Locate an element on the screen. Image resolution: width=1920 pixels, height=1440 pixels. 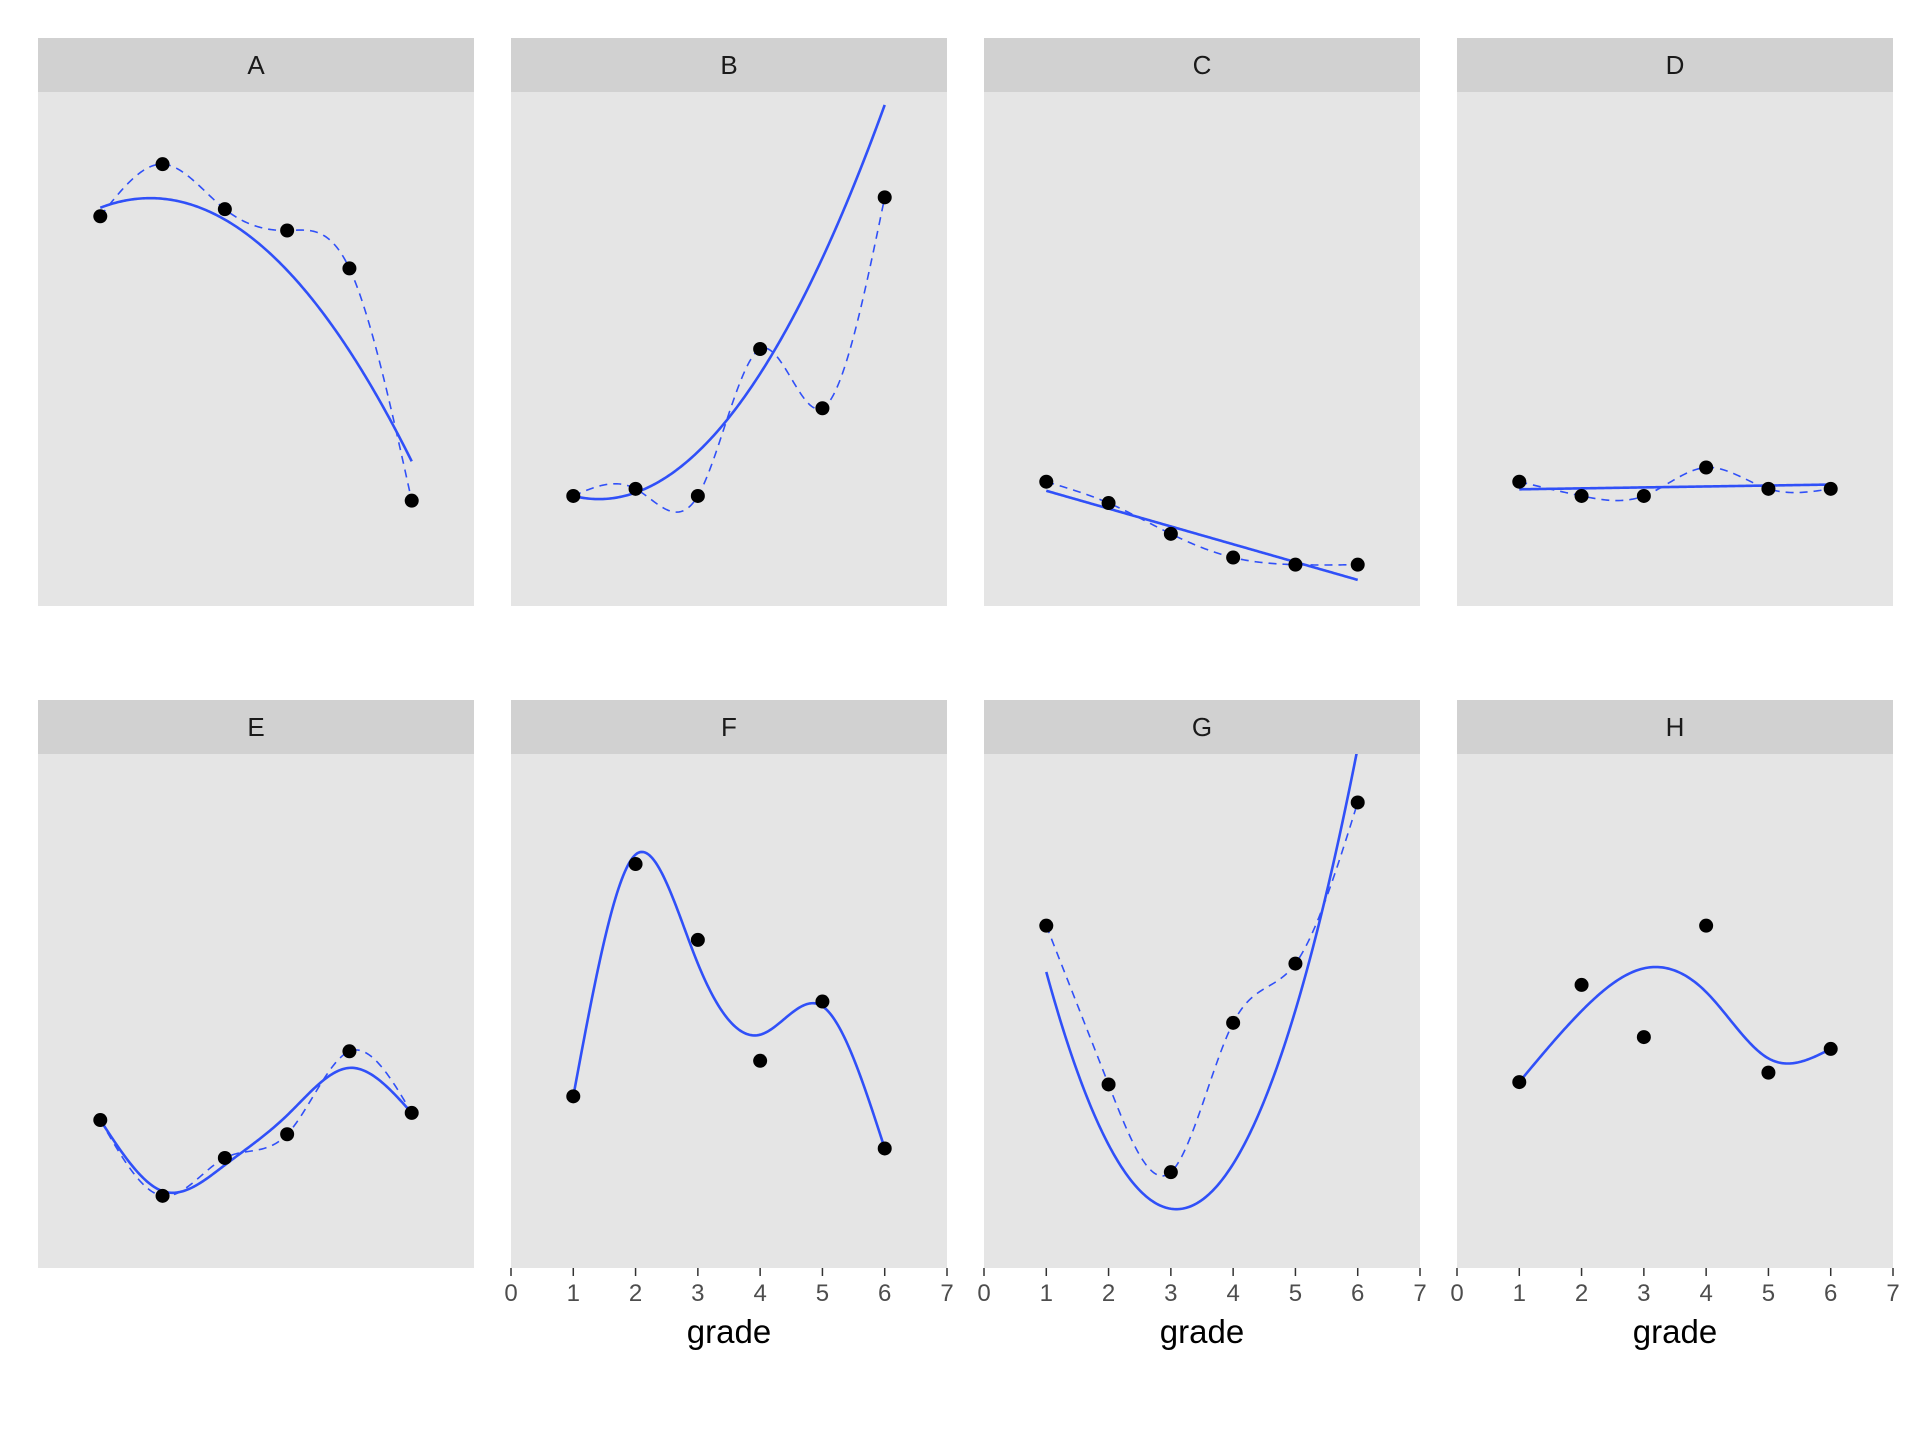
facet-panel-g: G 0 1 2 3 4 5 6 7 grade is located at coordinates (1202, 1025).